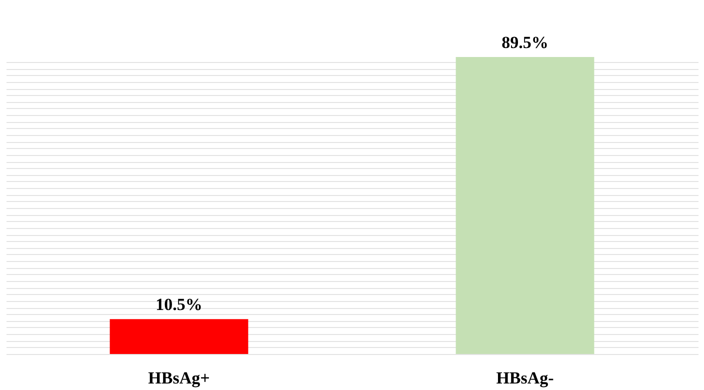  Describe the element at coordinates (525, 42) in the screenshot. I see `data-label: 89.5%` at that location.